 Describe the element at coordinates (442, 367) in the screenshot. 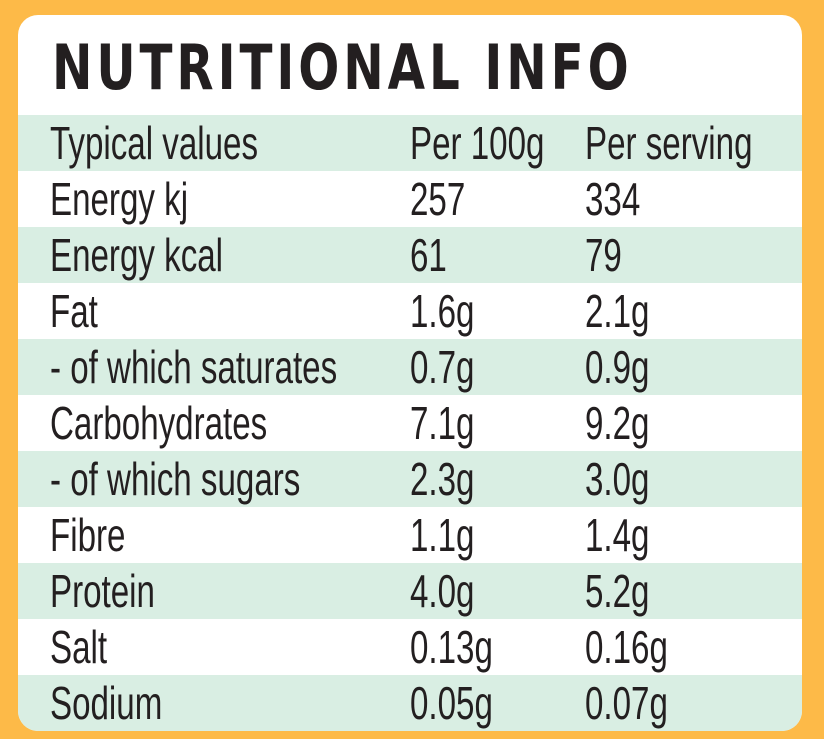

I see `per-100g-value: 0.7g` at that location.